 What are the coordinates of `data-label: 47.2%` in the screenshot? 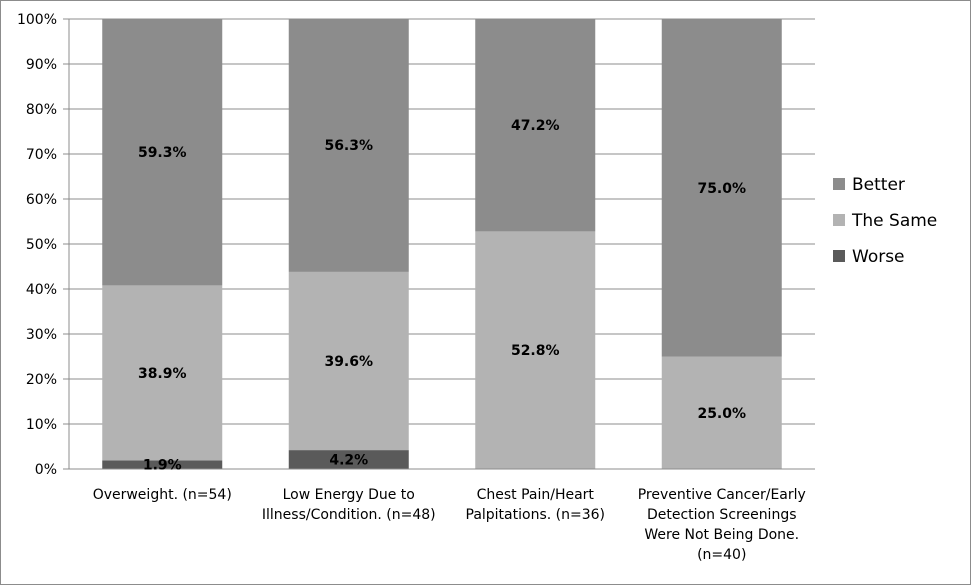 It's located at (535, 126).